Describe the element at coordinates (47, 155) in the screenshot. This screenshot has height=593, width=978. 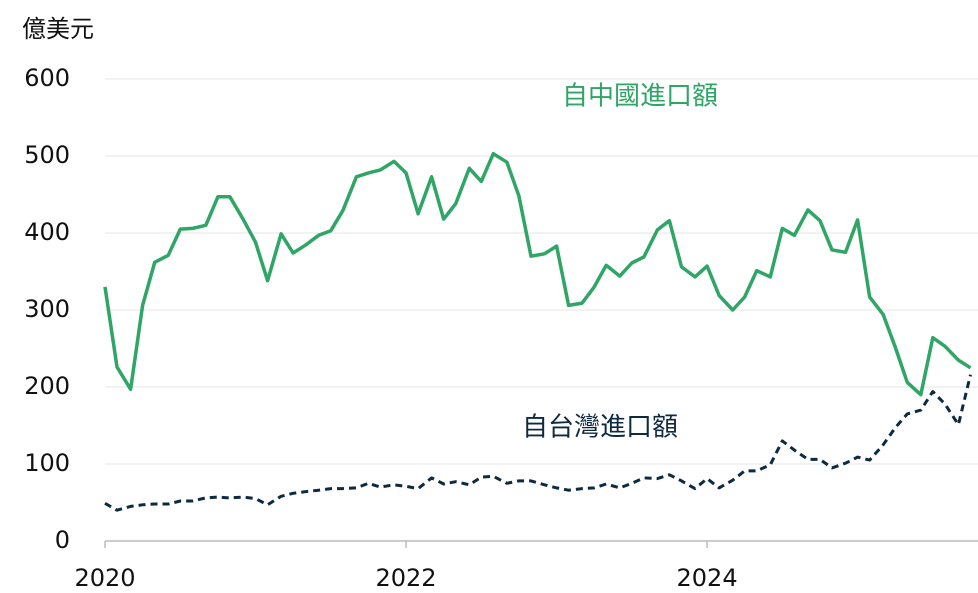
I see `y-tick-label: 500` at that location.